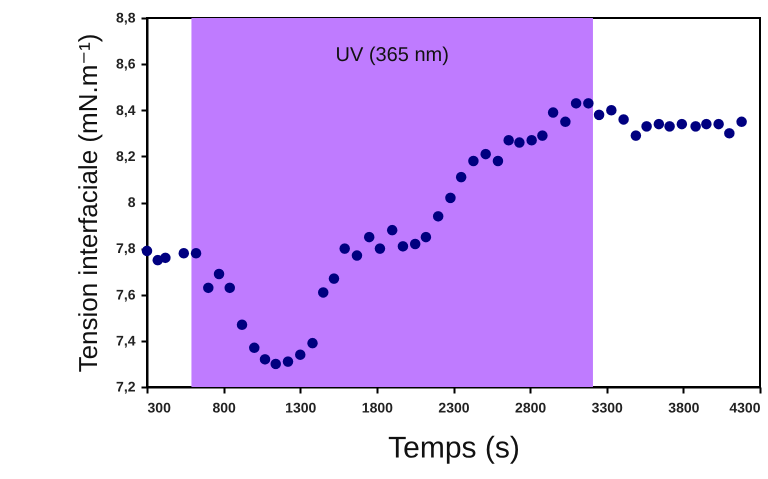 This screenshot has height=479, width=768. What do you see at coordinates (126, 340) in the screenshot?
I see `y-tick-label: 7,4` at bounding box center [126, 340].